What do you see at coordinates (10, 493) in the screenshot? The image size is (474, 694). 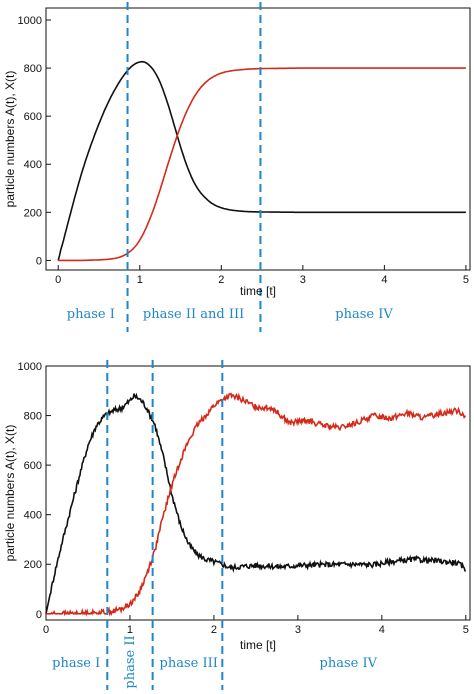 I see `bottom-ylabel: particle numbers A(t), X(t)` at bounding box center [10, 493].